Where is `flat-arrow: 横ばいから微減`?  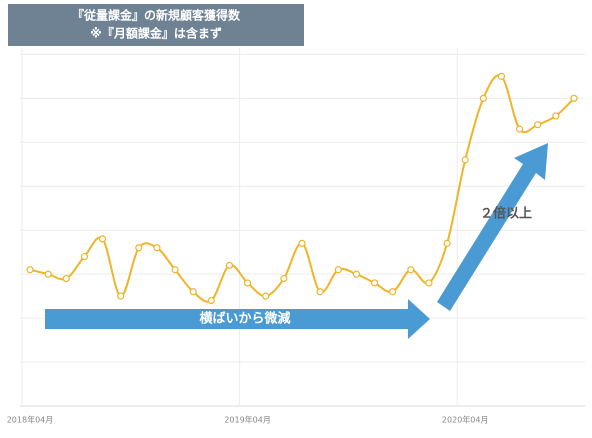
flat-arrow: 横ばいから微減 is located at coordinates (237, 319).